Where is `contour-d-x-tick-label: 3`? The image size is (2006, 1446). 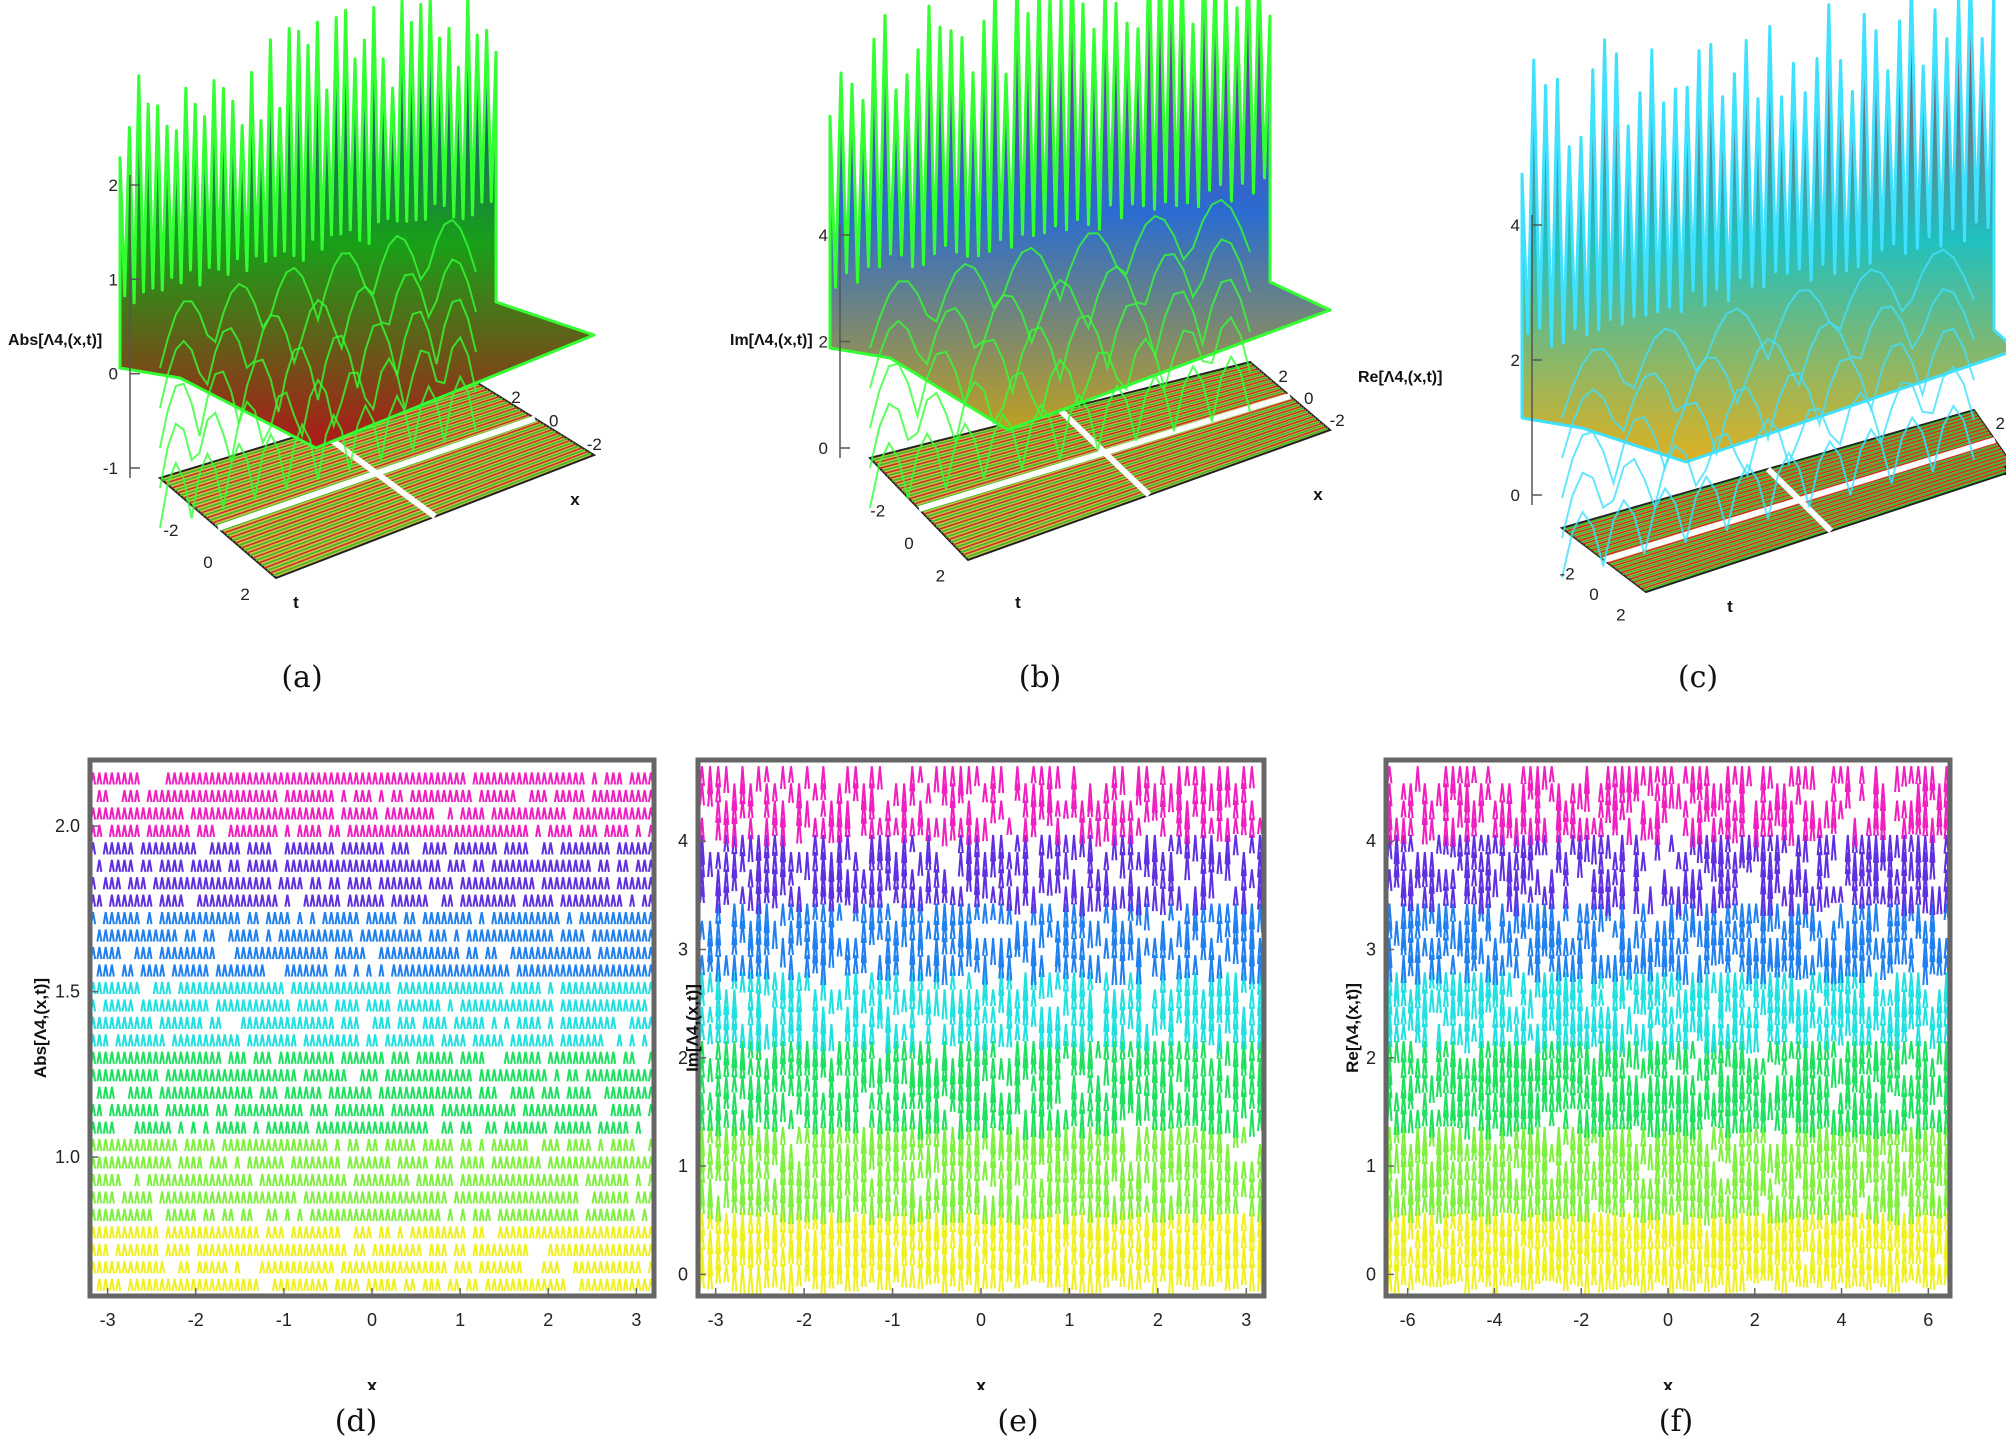 contour-d-x-tick-label: 3 is located at coordinates (636, 1320).